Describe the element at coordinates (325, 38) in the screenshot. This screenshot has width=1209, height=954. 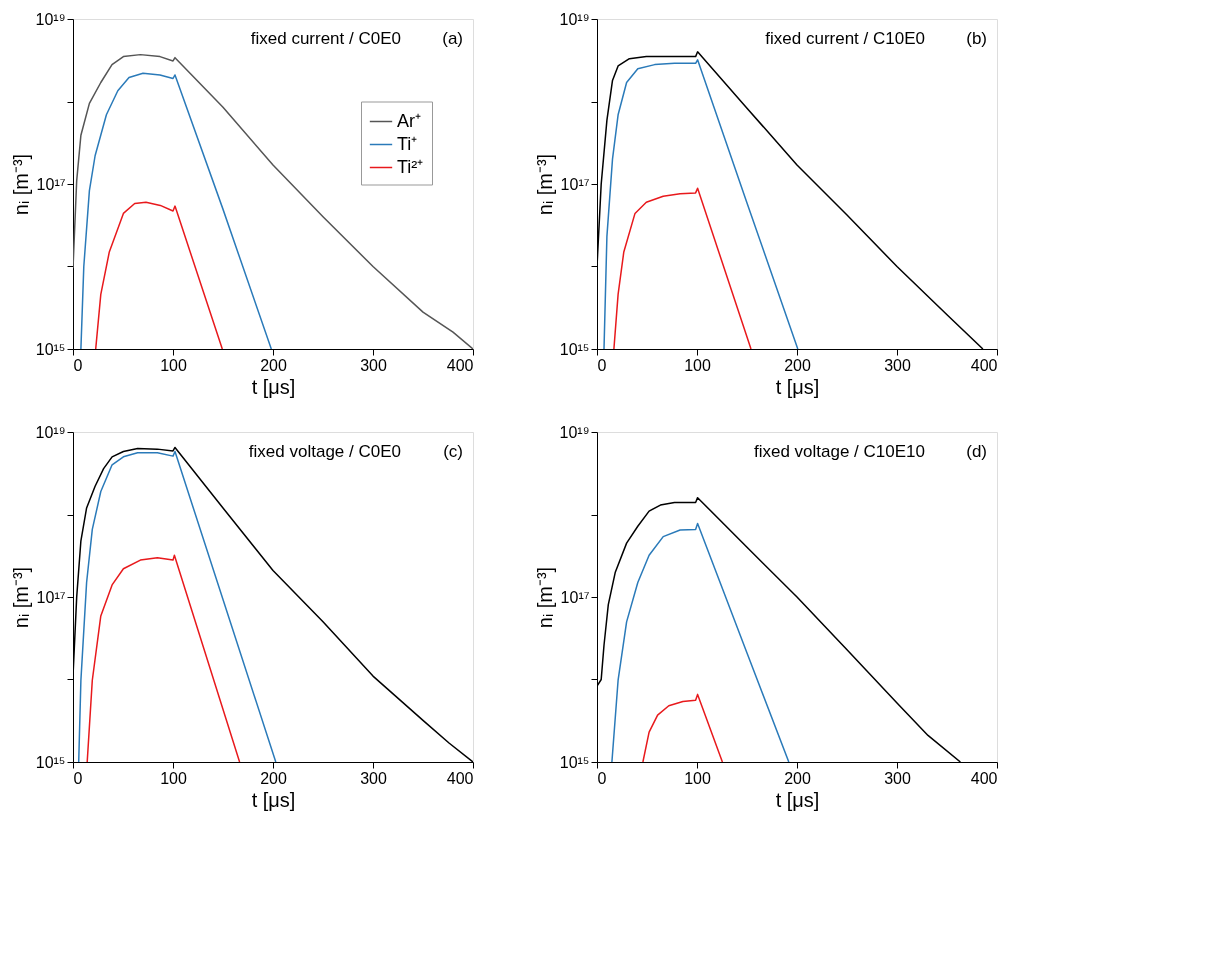
I see `annotation: fixed current / C0E0` at that location.